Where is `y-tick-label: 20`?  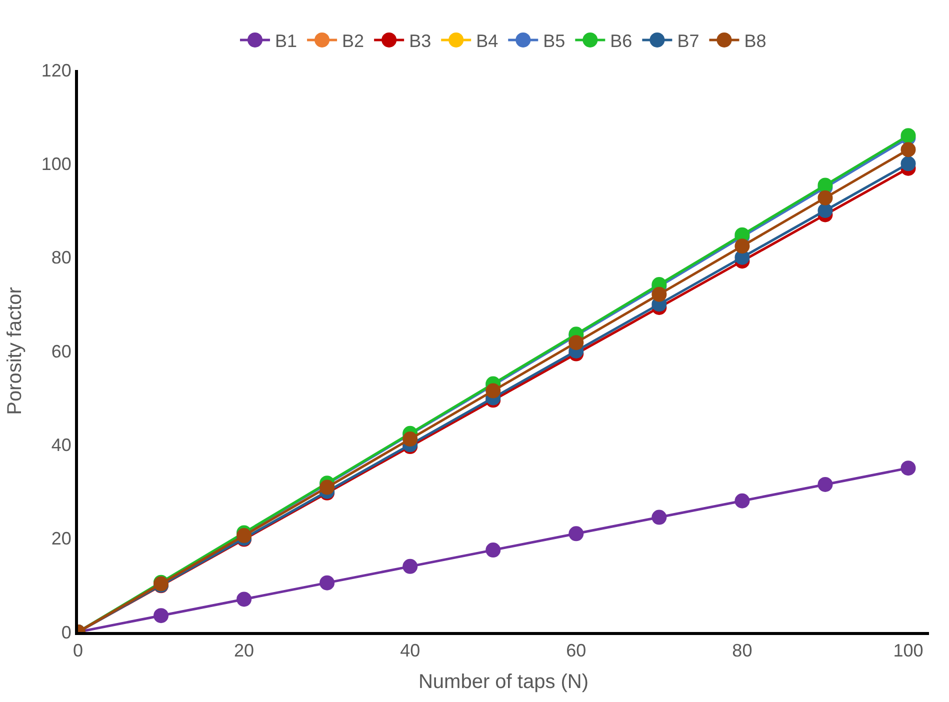 y-tick-label: 20 is located at coordinates (61, 538).